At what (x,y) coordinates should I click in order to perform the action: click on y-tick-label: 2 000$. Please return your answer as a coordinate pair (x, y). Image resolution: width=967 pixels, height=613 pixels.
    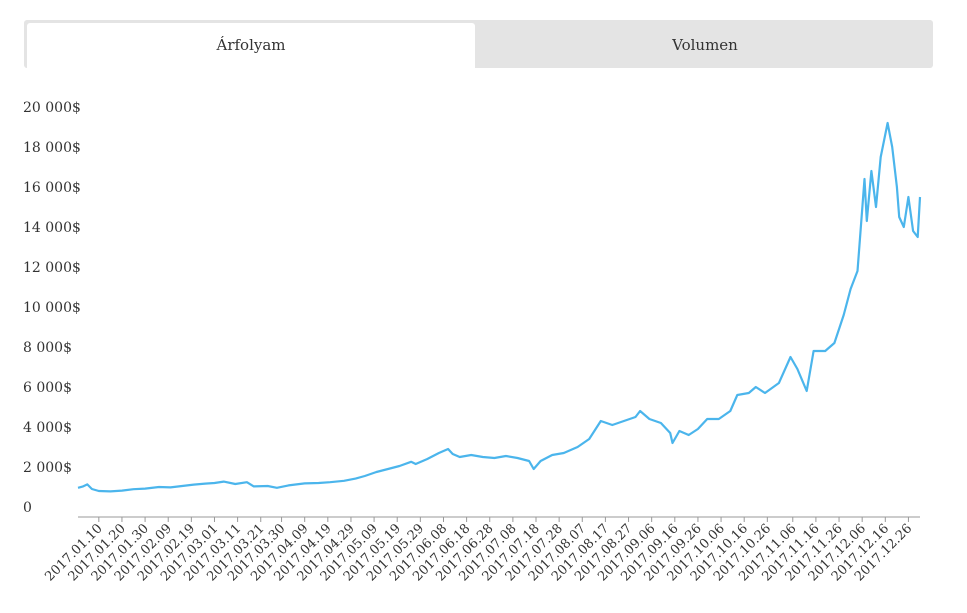
    Looking at the image, I should click on (47, 468).